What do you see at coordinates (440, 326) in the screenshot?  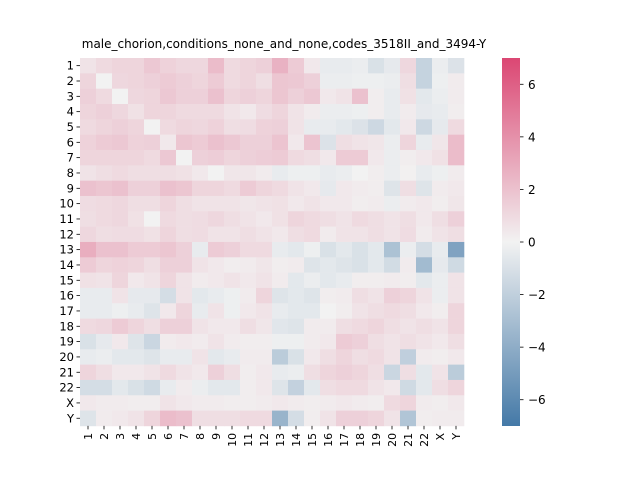 I see `heatmap-cell-18-X` at bounding box center [440, 326].